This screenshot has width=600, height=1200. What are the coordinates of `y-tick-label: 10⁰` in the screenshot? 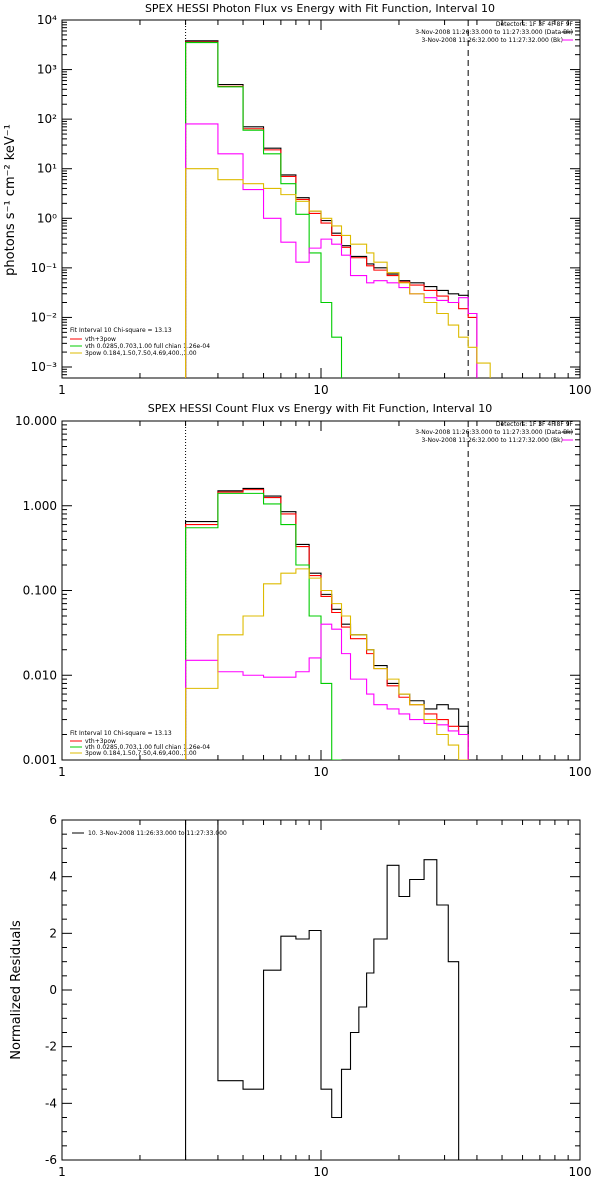 It's located at (47, 218).